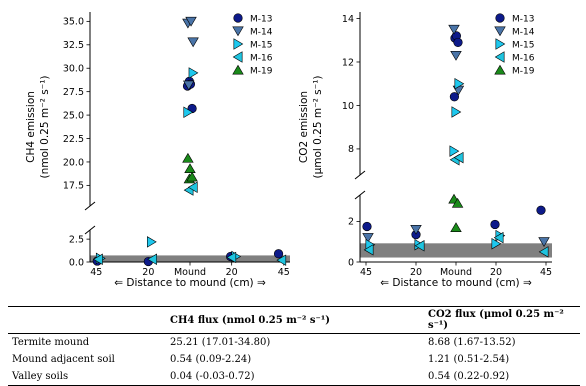 Image resolution: width=586 pixels, height=386 pixels. What do you see at coordinates (73, 45) in the screenshot?
I see `y-tick-label: 32.5` at bounding box center [73, 45].